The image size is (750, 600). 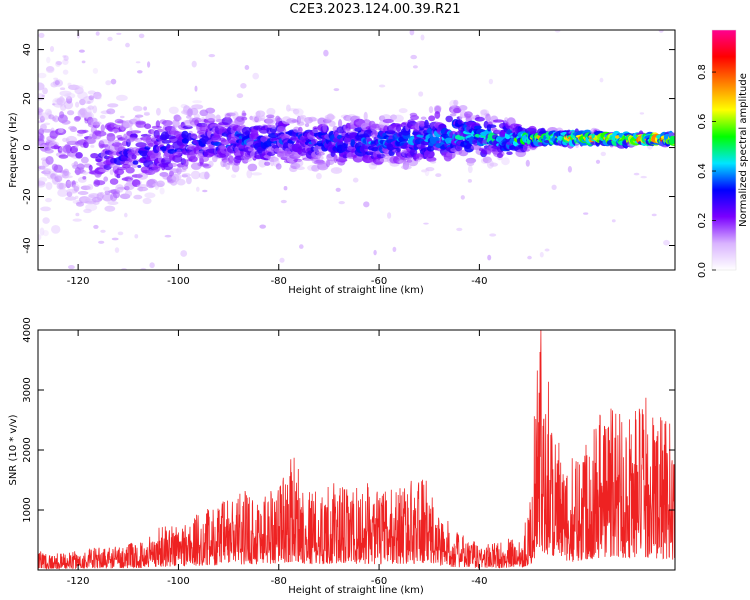 What do you see at coordinates (379, 281) in the screenshot?
I see `spectrogram-xtick-label: -60` at bounding box center [379, 281].